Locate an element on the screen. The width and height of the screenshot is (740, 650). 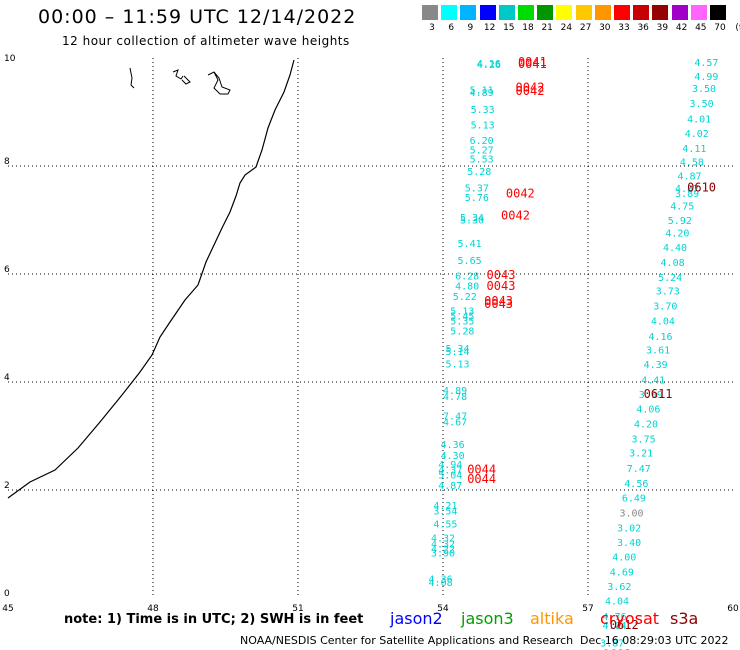
wave-height-label: 5.76 is located at coordinates (477, 198).